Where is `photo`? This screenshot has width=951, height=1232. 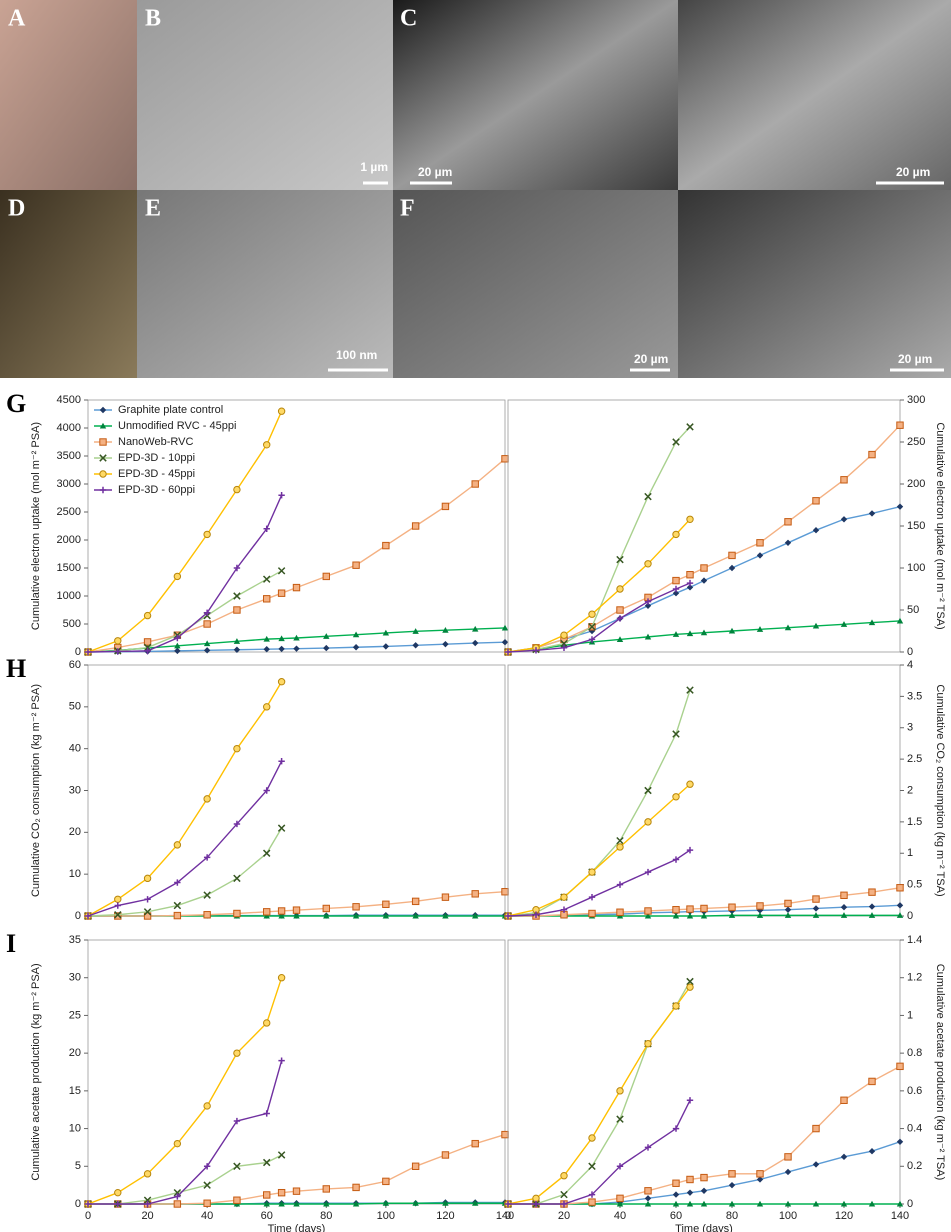
photo is located at coordinates (68, 95).